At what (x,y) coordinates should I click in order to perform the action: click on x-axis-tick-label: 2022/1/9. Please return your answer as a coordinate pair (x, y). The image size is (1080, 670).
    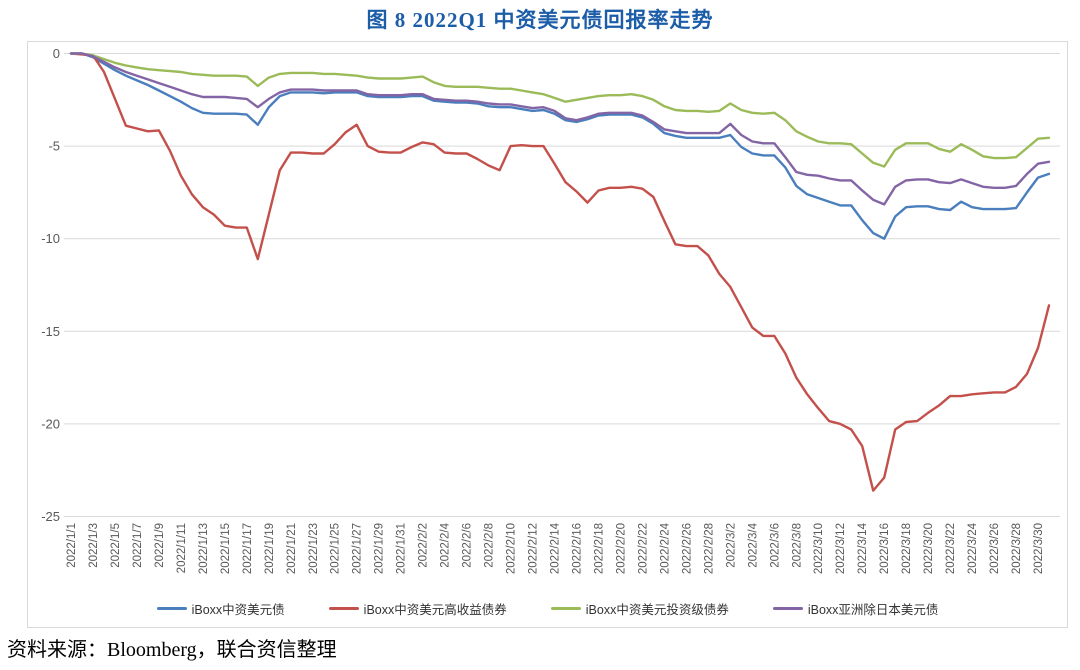
    Looking at the image, I should click on (160, 545).